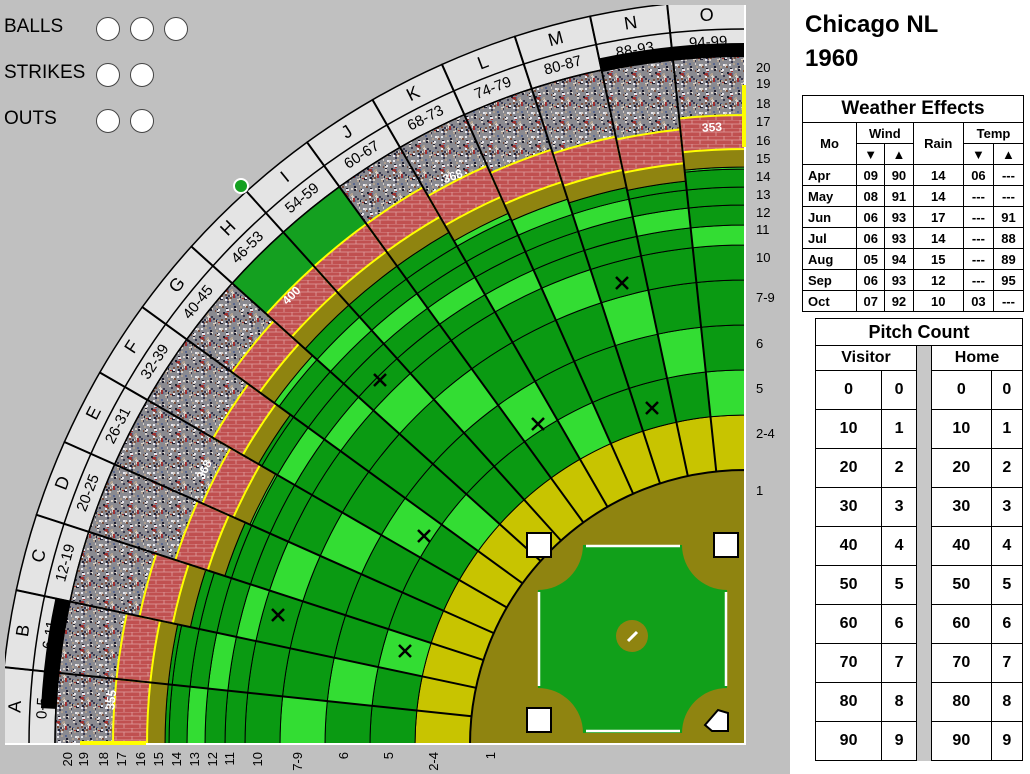 This screenshot has height=774, width=1030. I want to click on visitor-ones-cell: 1, so click(899, 429).